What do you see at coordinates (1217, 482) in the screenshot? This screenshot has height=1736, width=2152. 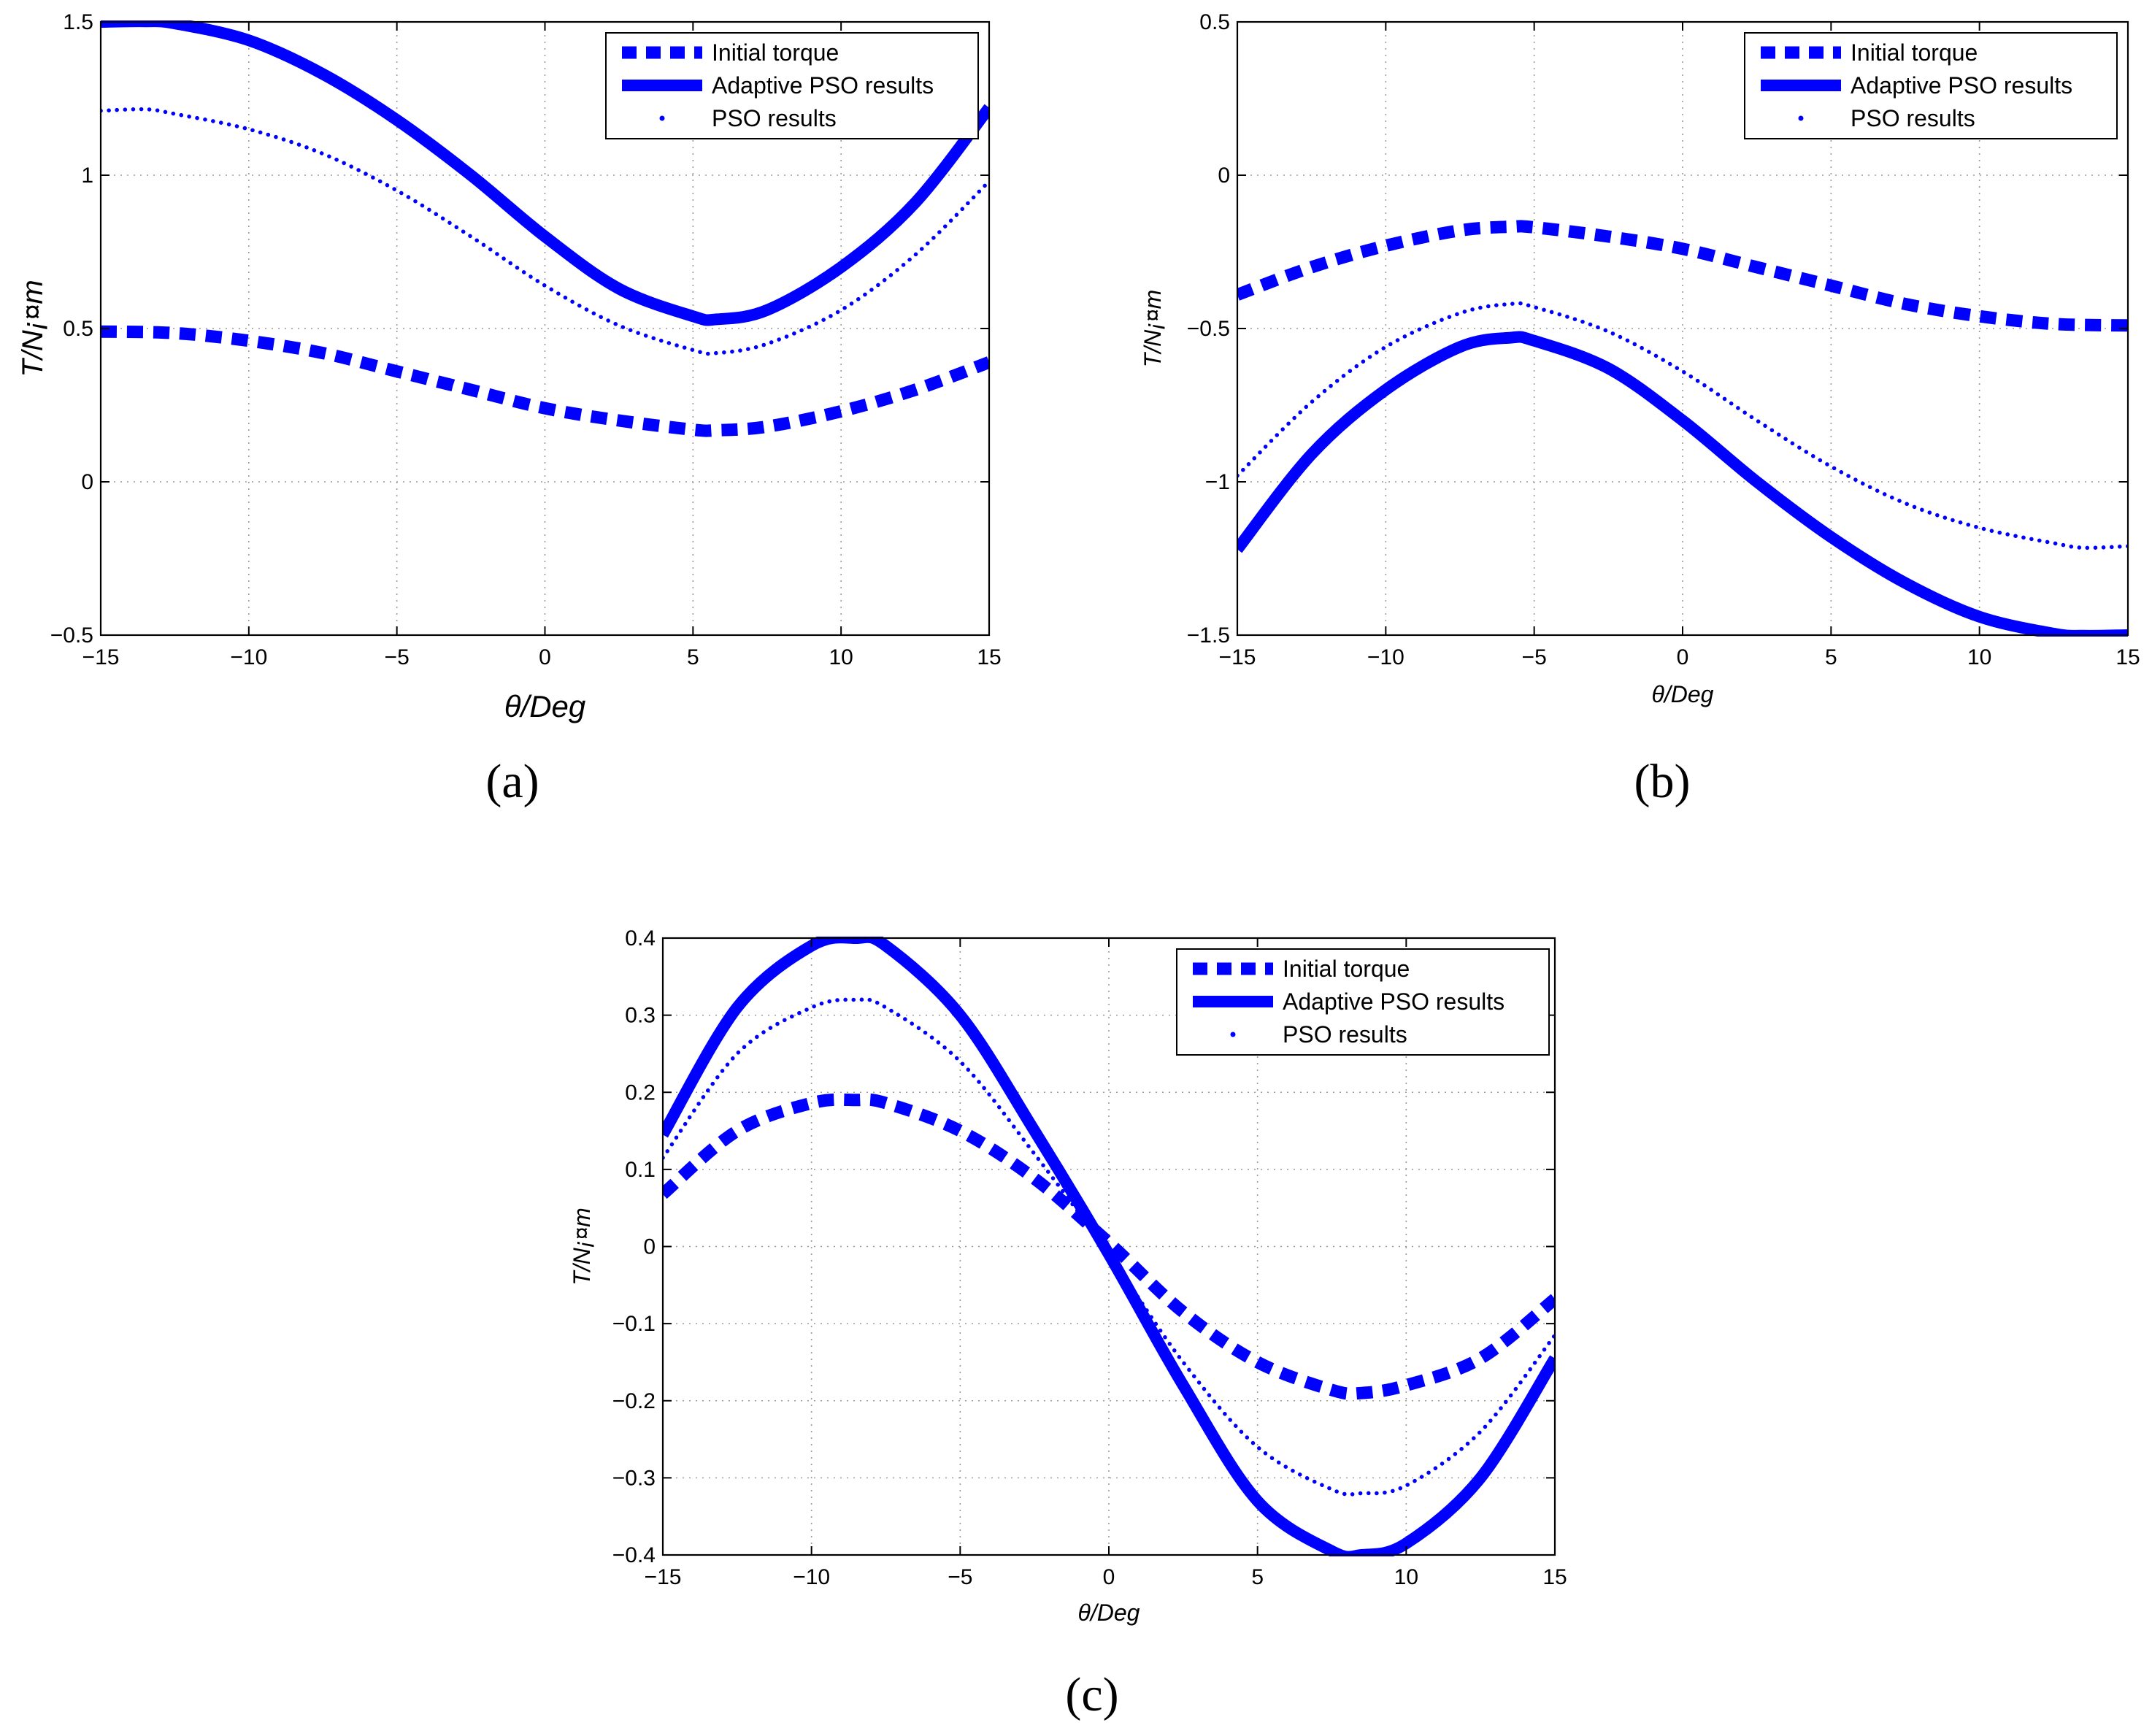 I see `y-tick-label: −1` at bounding box center [1217, 482].